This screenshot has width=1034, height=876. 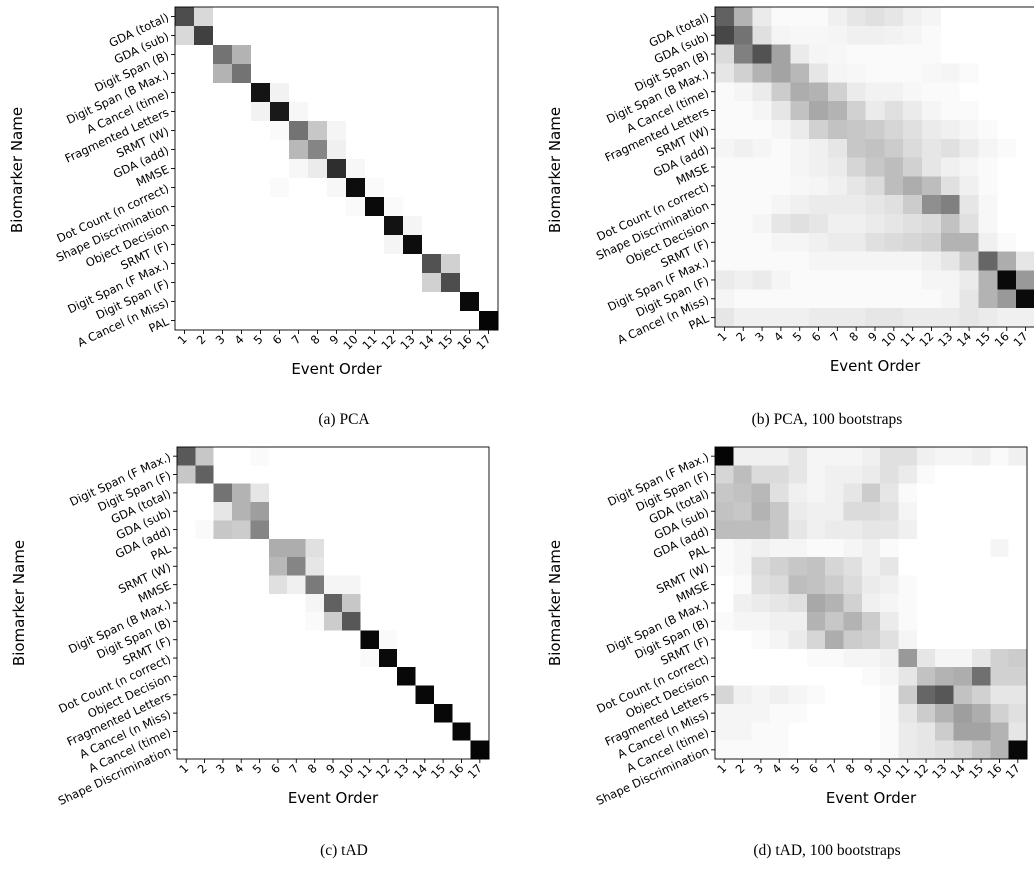 I want to click on y-axis-label: Biomarker Name, so click(x=555, y=170).